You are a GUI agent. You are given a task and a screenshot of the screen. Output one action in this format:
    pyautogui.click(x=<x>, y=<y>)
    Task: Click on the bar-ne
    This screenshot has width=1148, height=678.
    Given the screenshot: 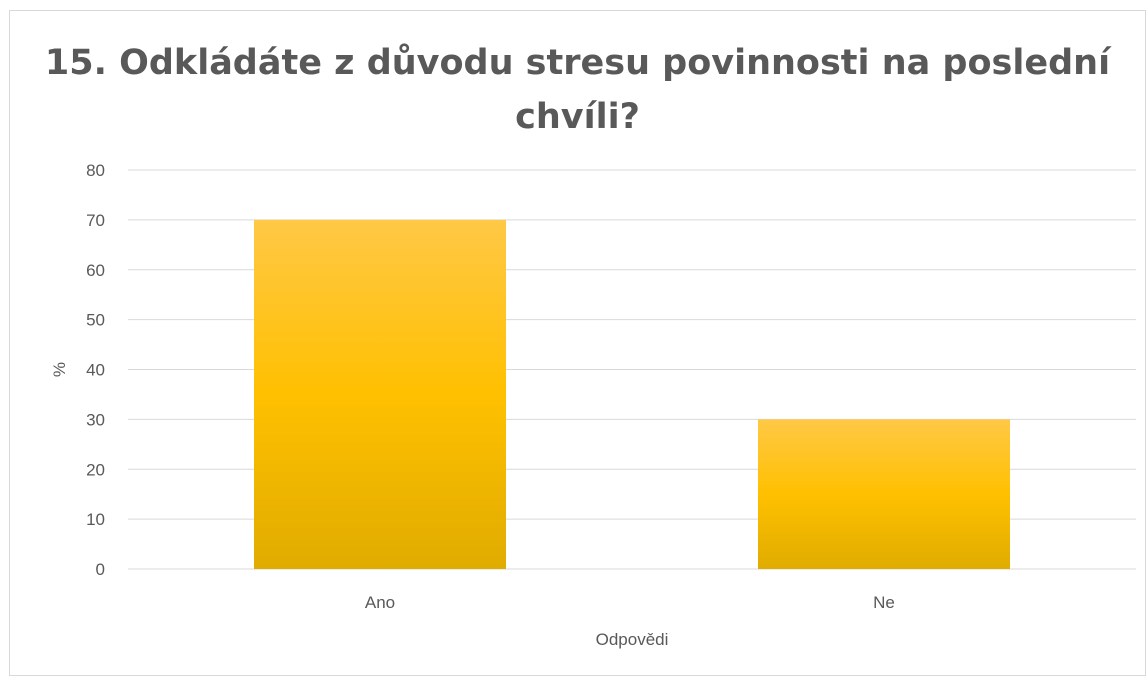 What is the action you would take?
    pyautogui.click(x=884, y=494)
    